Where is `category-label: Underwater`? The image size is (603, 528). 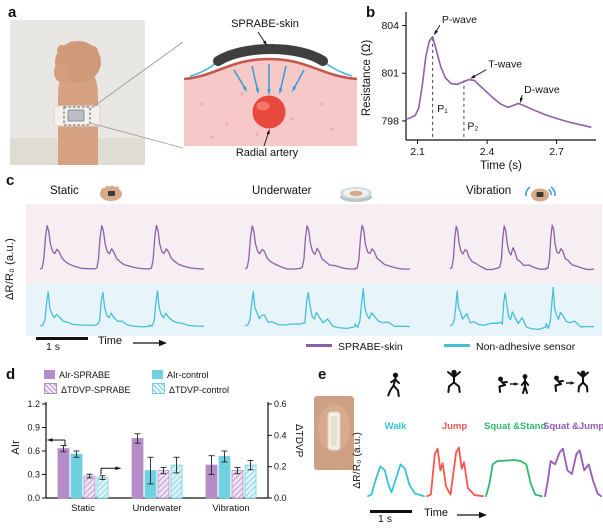
category-label: Underwater is located at coordinates (156, 508).